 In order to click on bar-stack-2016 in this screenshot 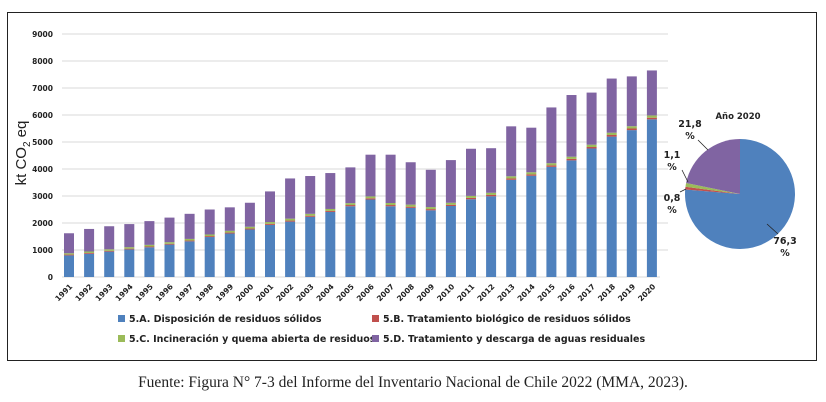, I will do `click(571, 186)`.